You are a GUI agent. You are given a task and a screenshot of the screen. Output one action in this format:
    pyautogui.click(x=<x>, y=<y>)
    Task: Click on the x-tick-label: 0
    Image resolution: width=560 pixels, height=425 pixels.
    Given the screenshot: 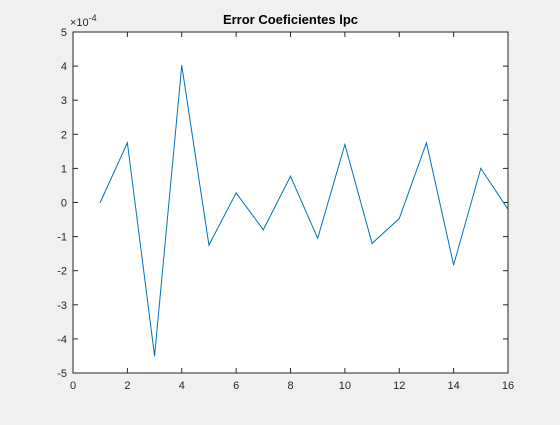 What is the action you would take?
    pyautogui.click(x=73, y=386)
    